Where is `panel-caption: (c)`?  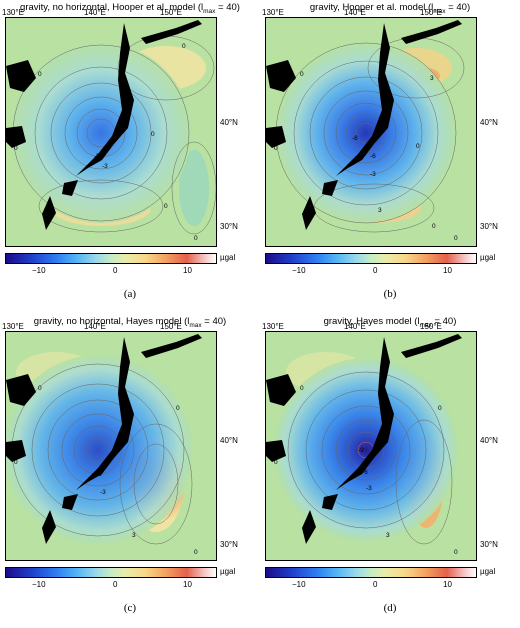 panel-caption: (c) is located at coordinates (130, 608).